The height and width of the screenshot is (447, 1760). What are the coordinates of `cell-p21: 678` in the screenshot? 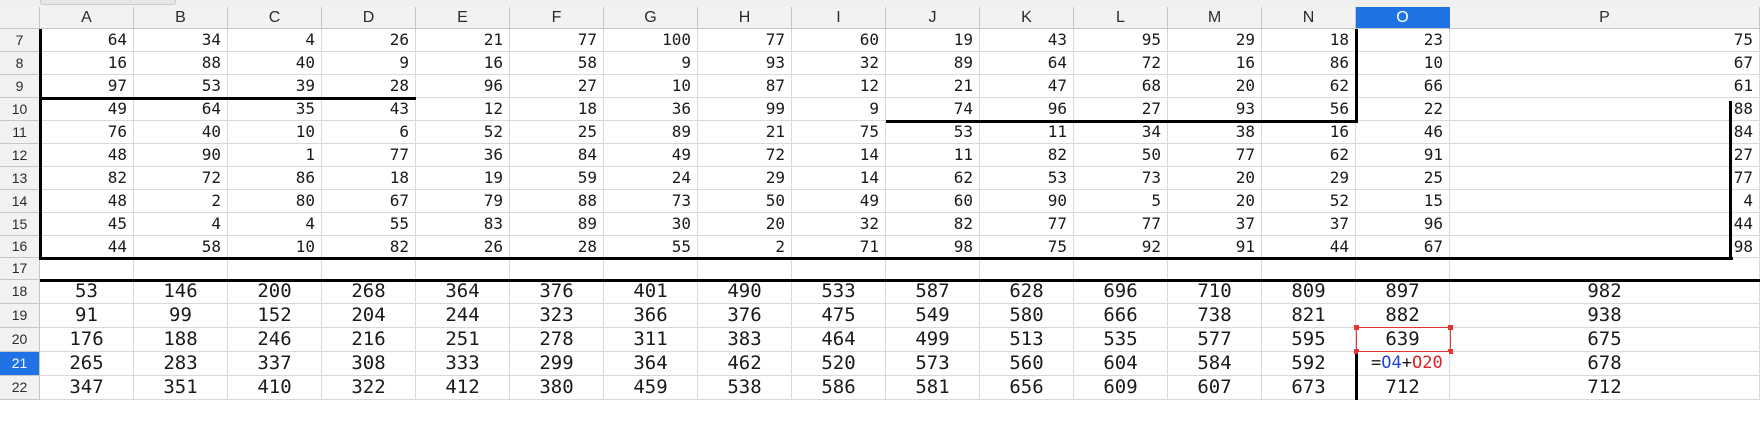 It's located at (1605, 364).